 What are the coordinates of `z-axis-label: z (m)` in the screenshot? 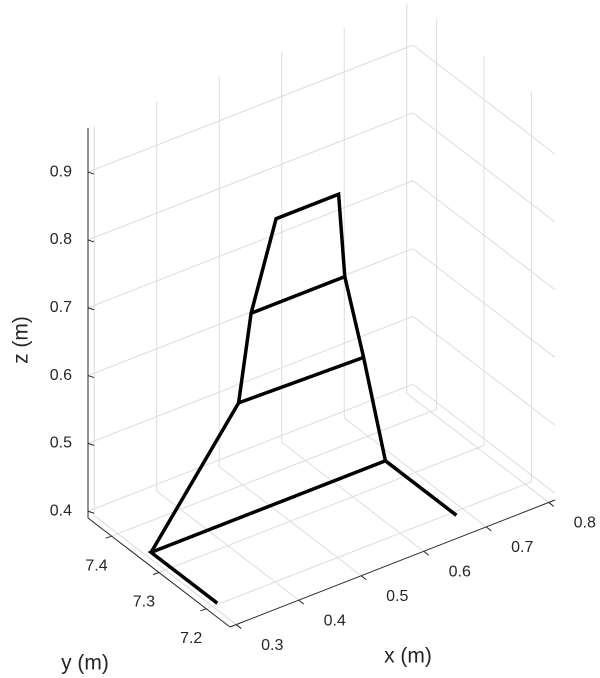 It's located at (21, 340).